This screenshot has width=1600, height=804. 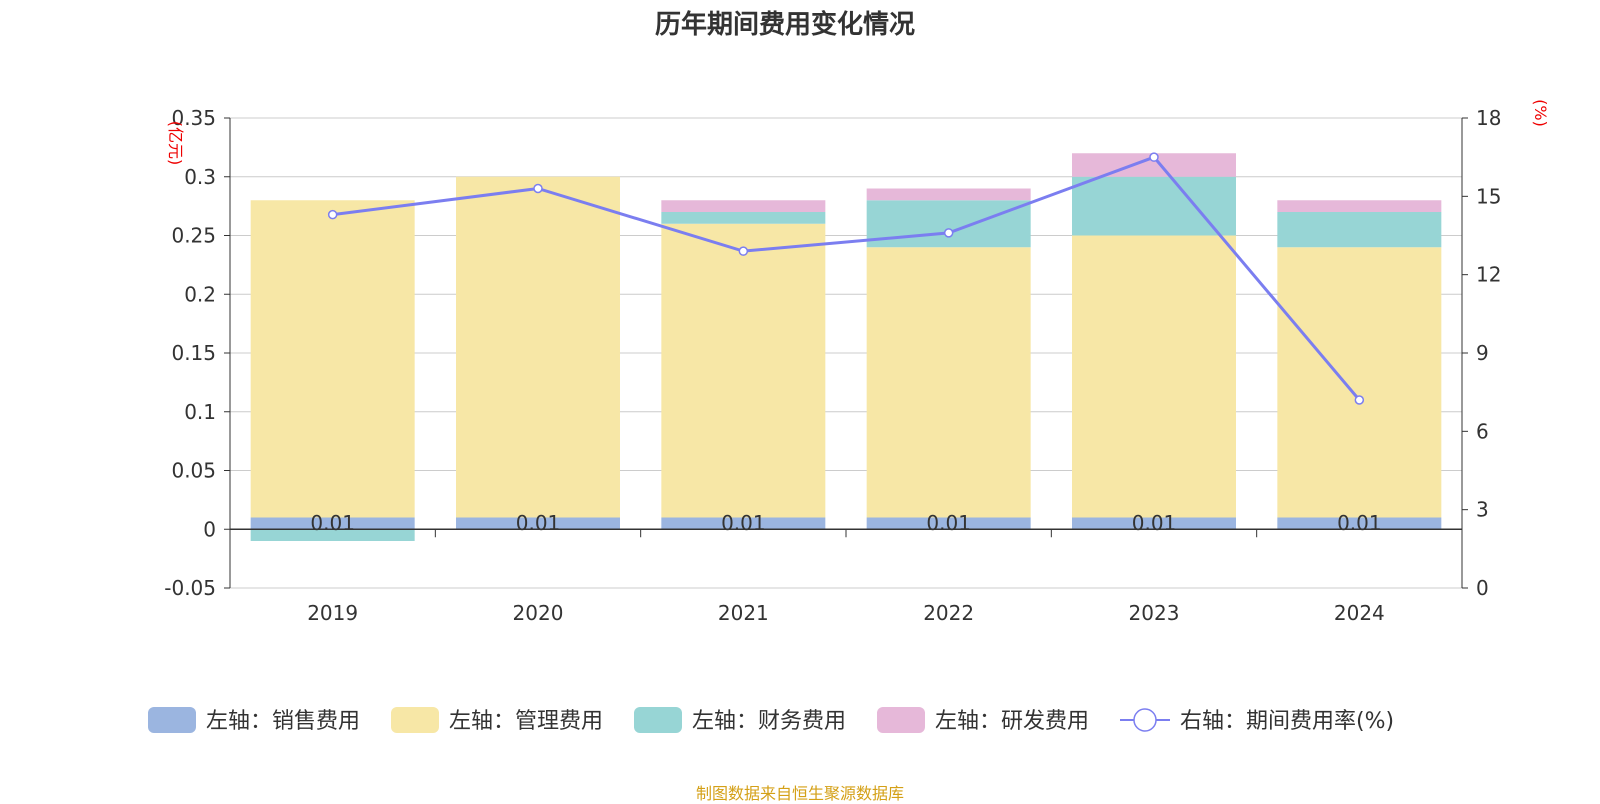 What do you see at coordinates (743, 613) in the screenshot?
I see `x-tick-label: 2021` at bounding box center [743, 613].